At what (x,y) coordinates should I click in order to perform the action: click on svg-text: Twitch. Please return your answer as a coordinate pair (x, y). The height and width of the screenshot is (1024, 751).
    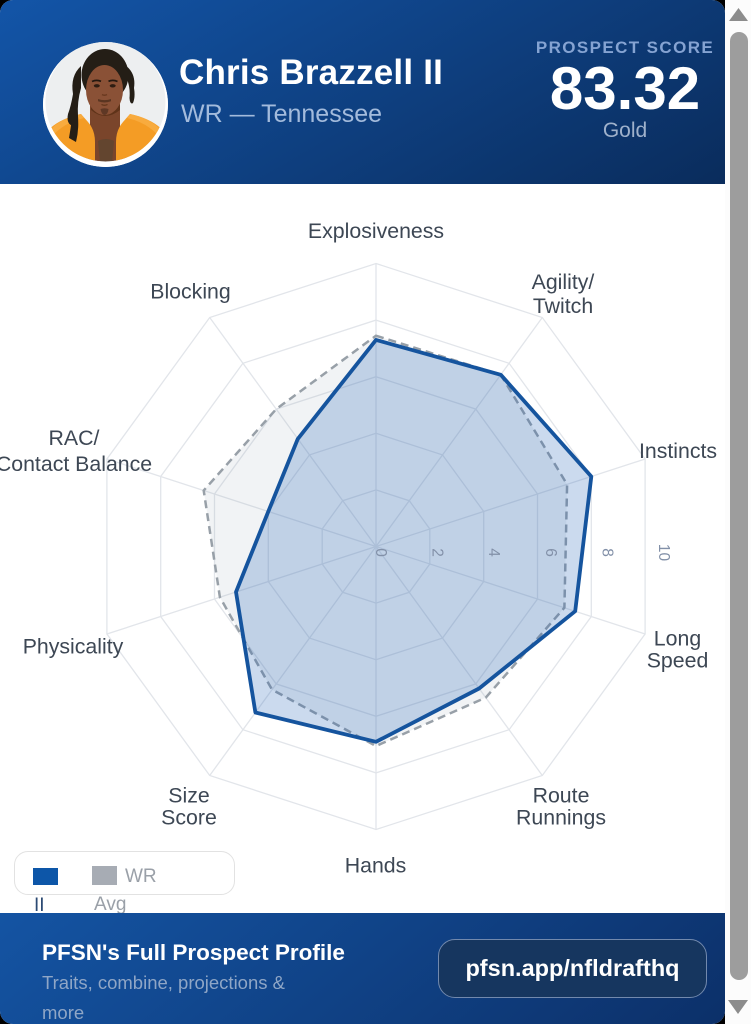
    Looking at the image, I should click on (563, 306).